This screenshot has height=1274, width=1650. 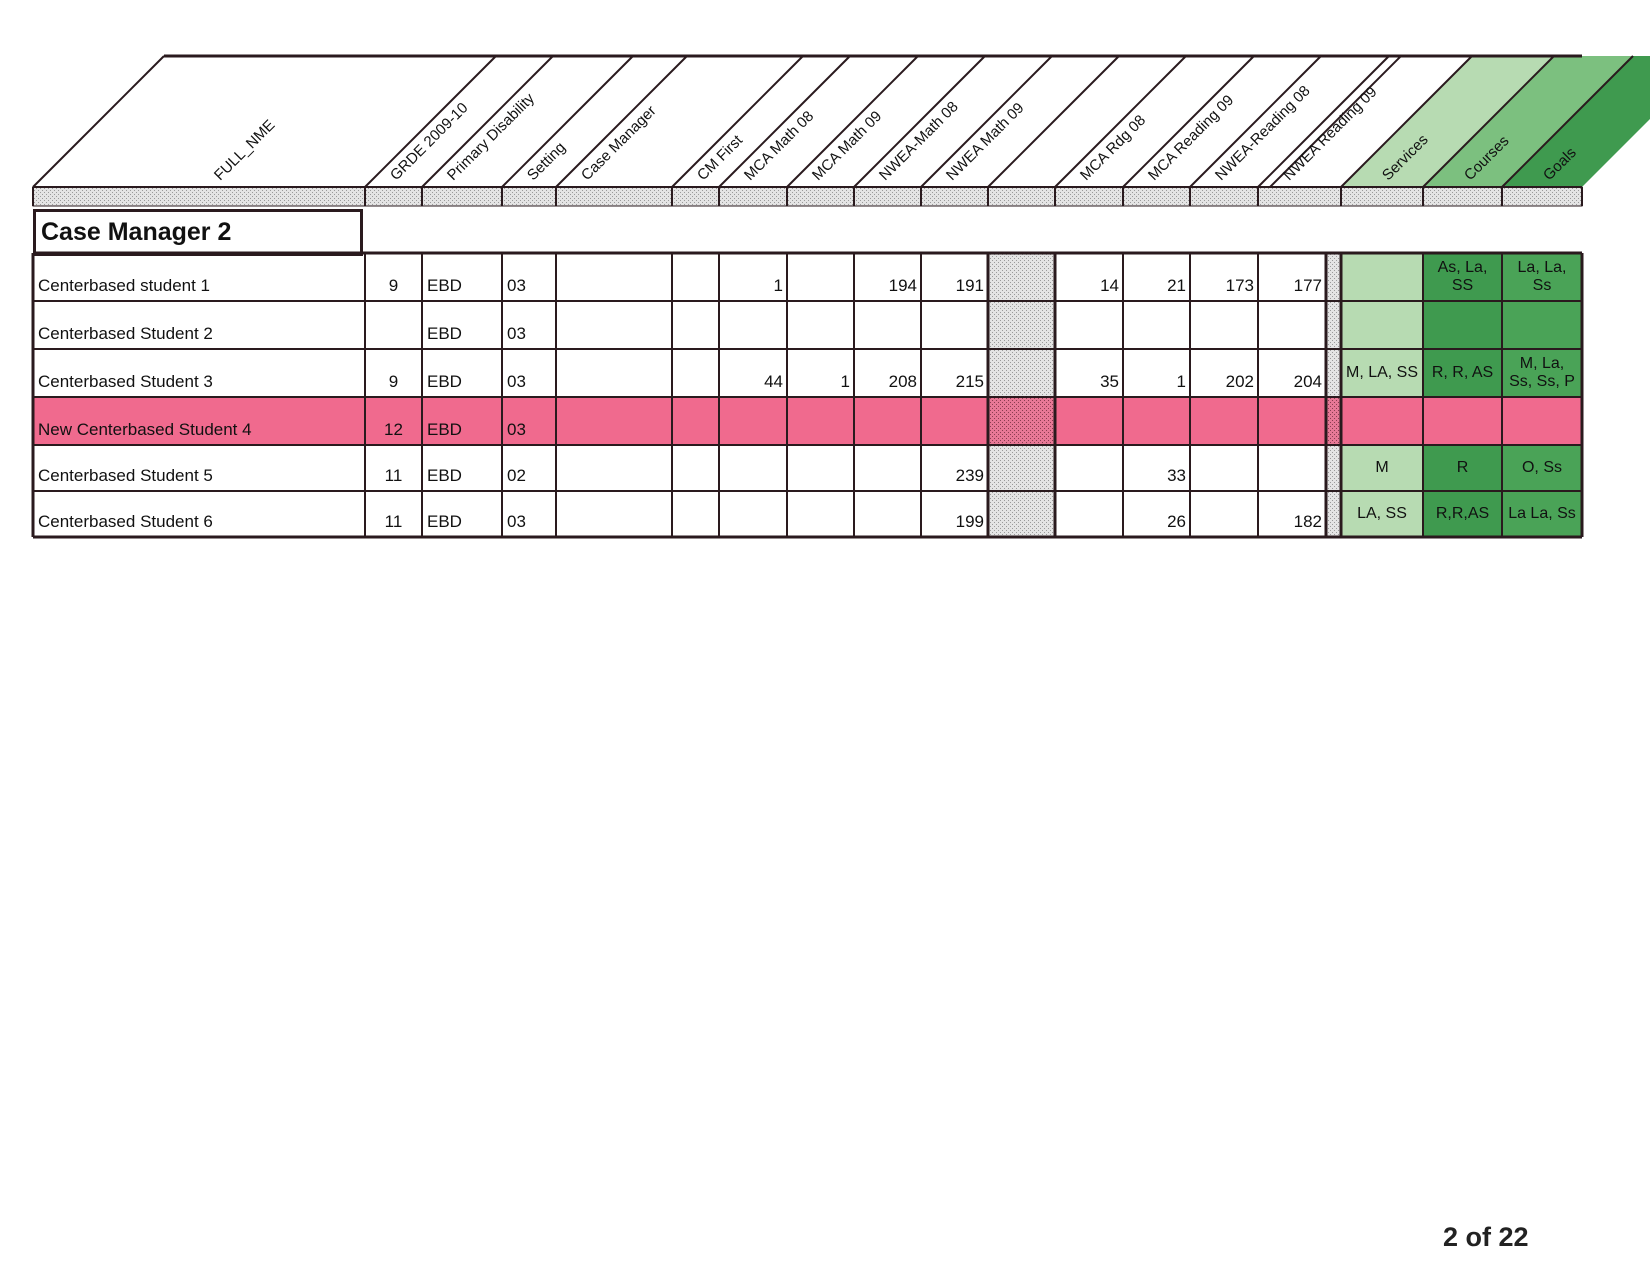 I want to click on cell-nwea-math-08: 208, so click(x=902, y=381).